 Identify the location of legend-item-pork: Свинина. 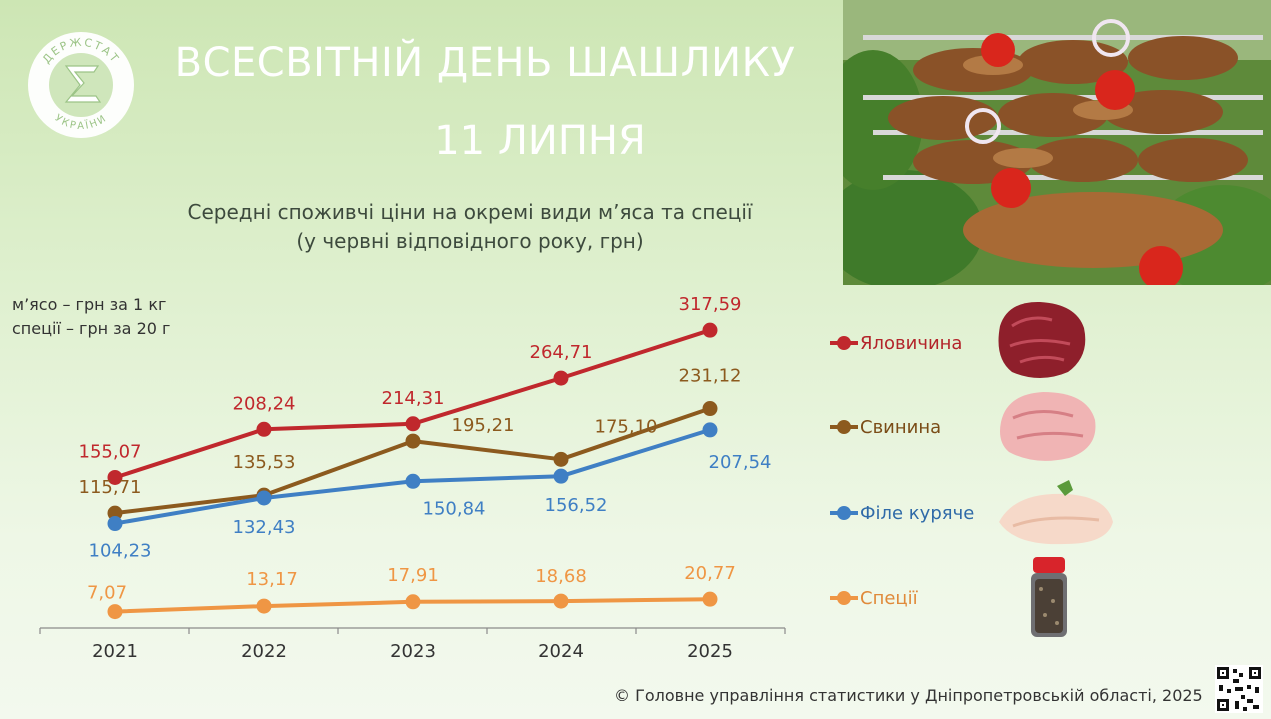
(885, 427).